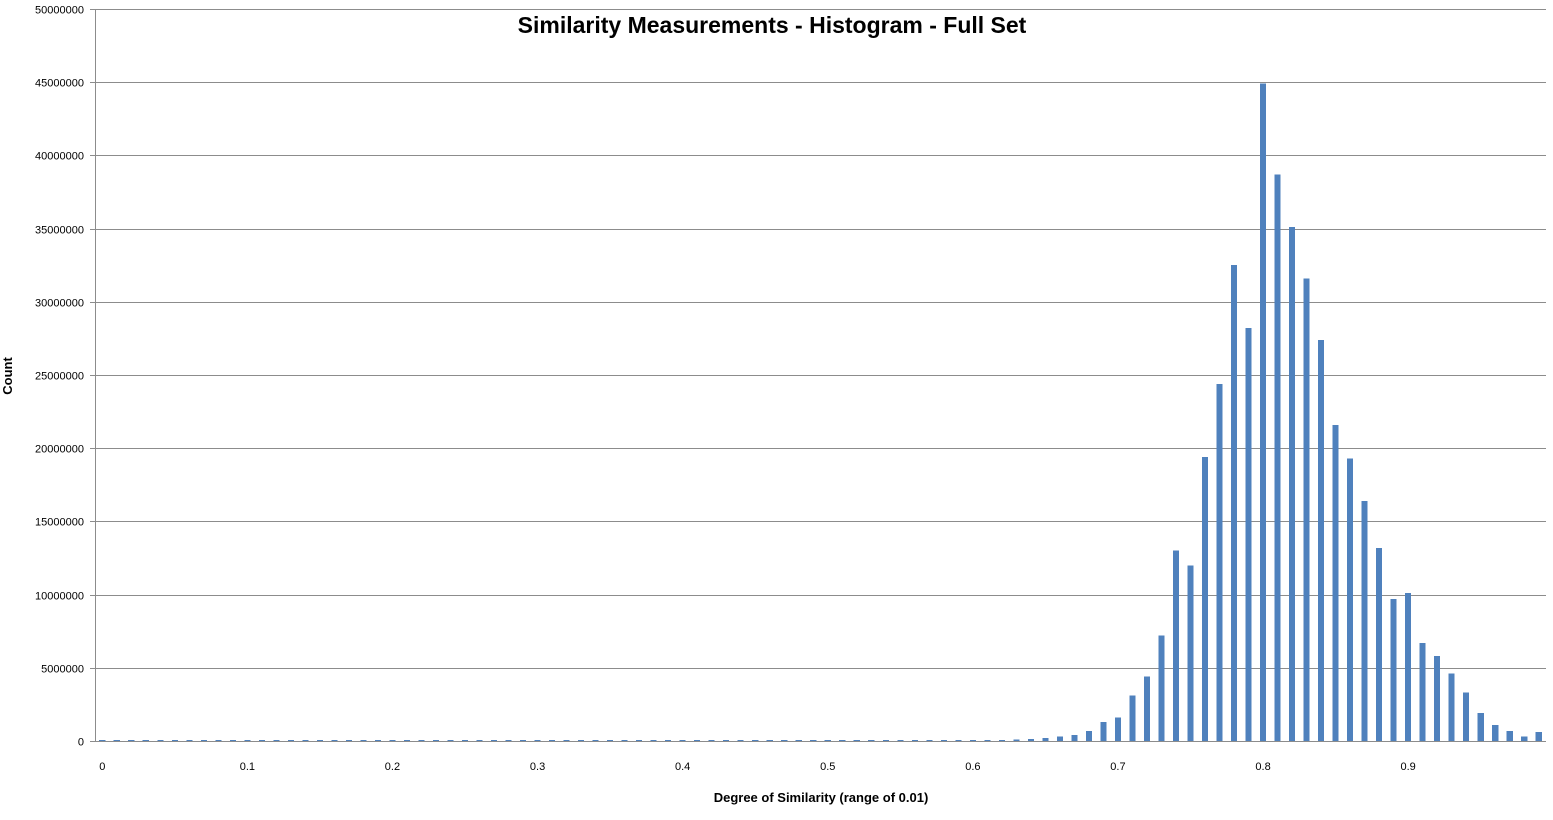  I want to click on x-tick-label: 0.5, so click(827, 767).